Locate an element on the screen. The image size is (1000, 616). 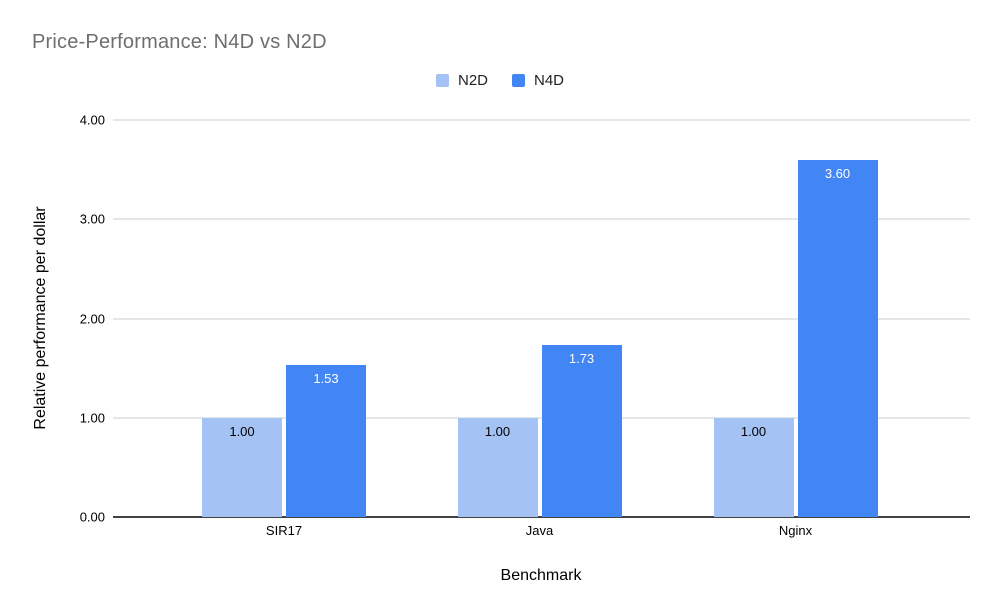
category-label-nginx: Nginx is located at coordinates (795, 530).